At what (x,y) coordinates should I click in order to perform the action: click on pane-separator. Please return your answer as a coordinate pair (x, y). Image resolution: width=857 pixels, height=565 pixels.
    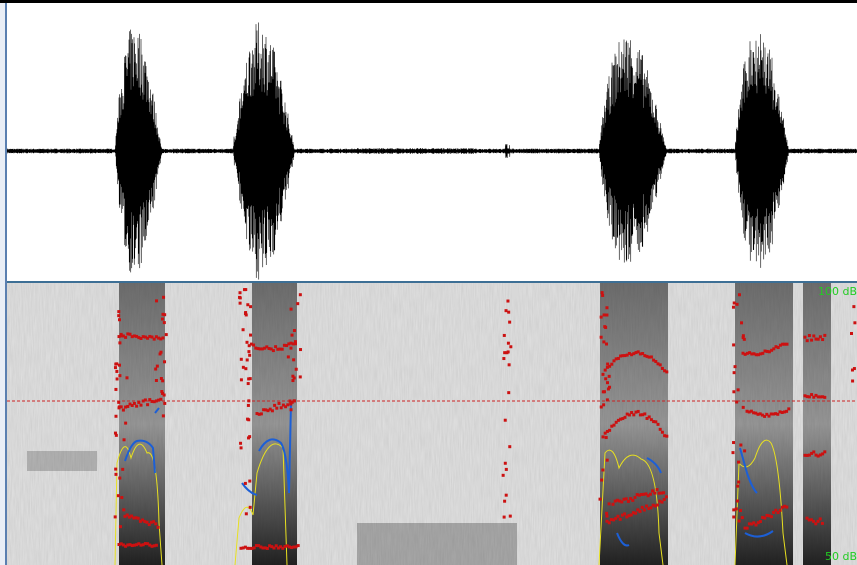
    Looking at the image, I should click on (432, 282).